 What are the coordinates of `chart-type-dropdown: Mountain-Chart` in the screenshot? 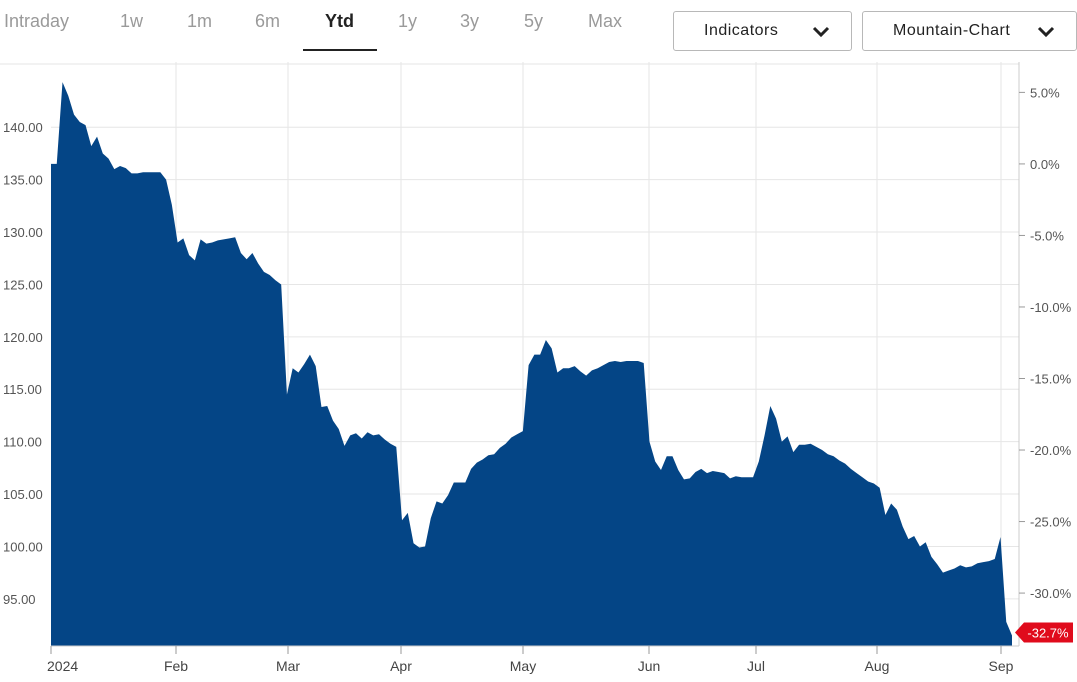 It's located at (969, 31).